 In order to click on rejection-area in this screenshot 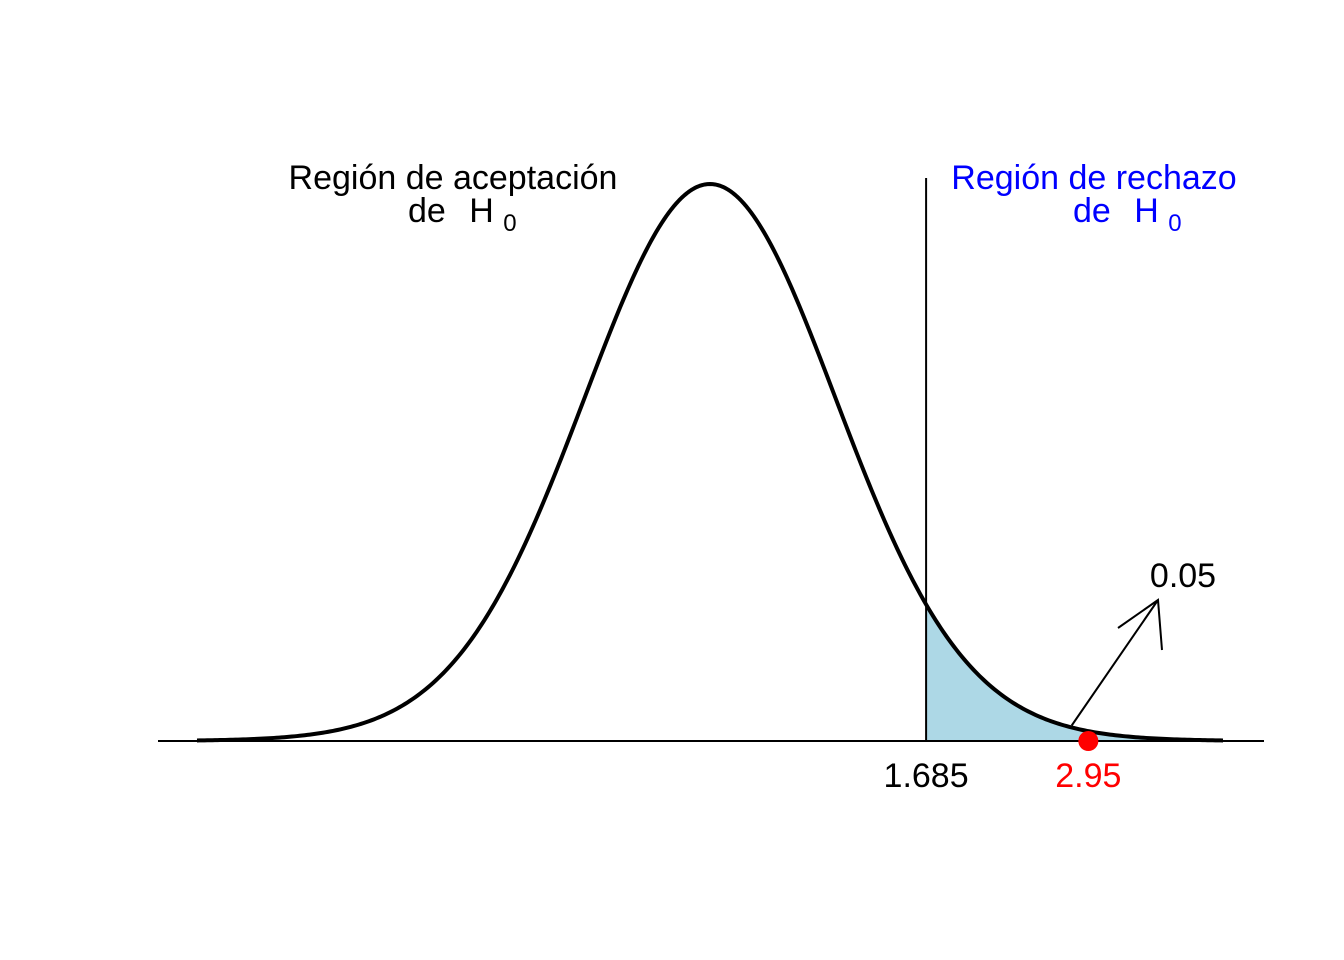, I will do `click(1074, 672)`.